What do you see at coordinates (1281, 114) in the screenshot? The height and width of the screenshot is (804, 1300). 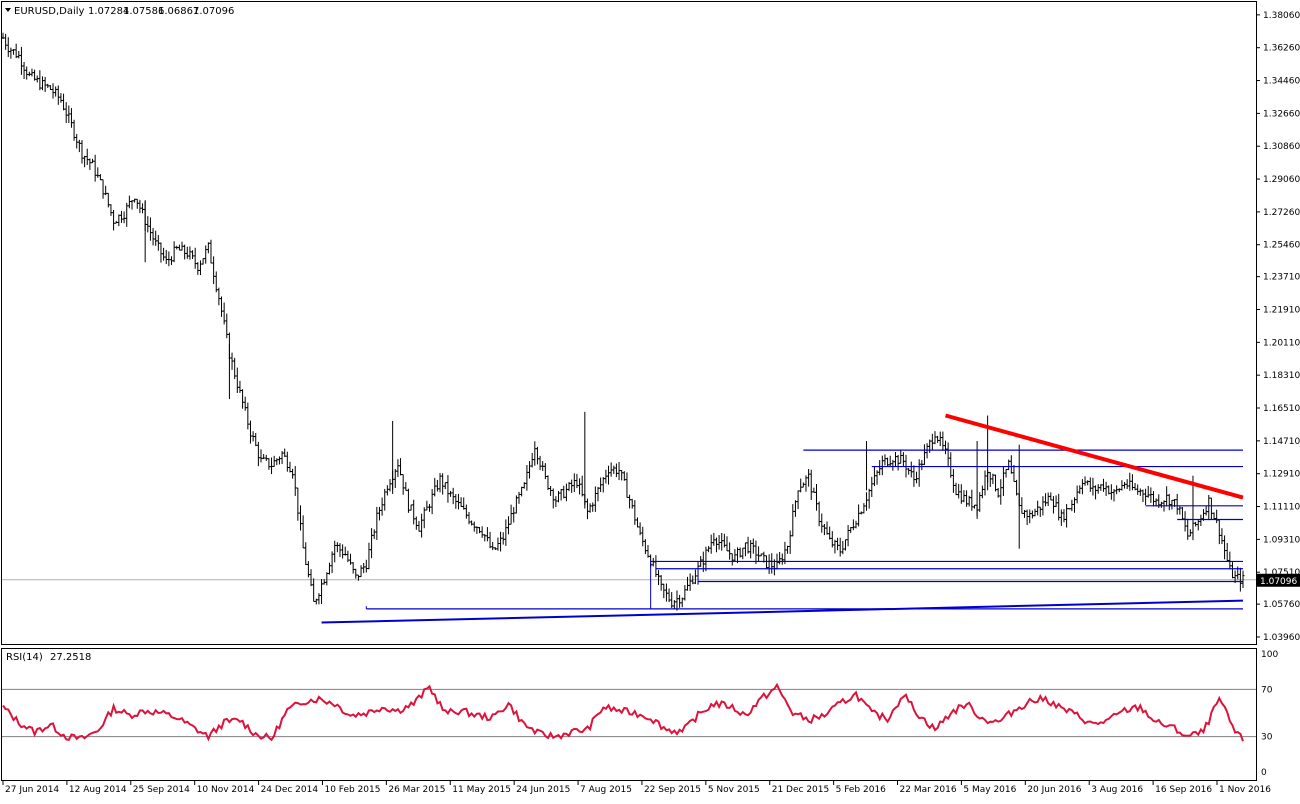 I see `price-tick-label: 1.32660` at bounding box center [1281, 114].